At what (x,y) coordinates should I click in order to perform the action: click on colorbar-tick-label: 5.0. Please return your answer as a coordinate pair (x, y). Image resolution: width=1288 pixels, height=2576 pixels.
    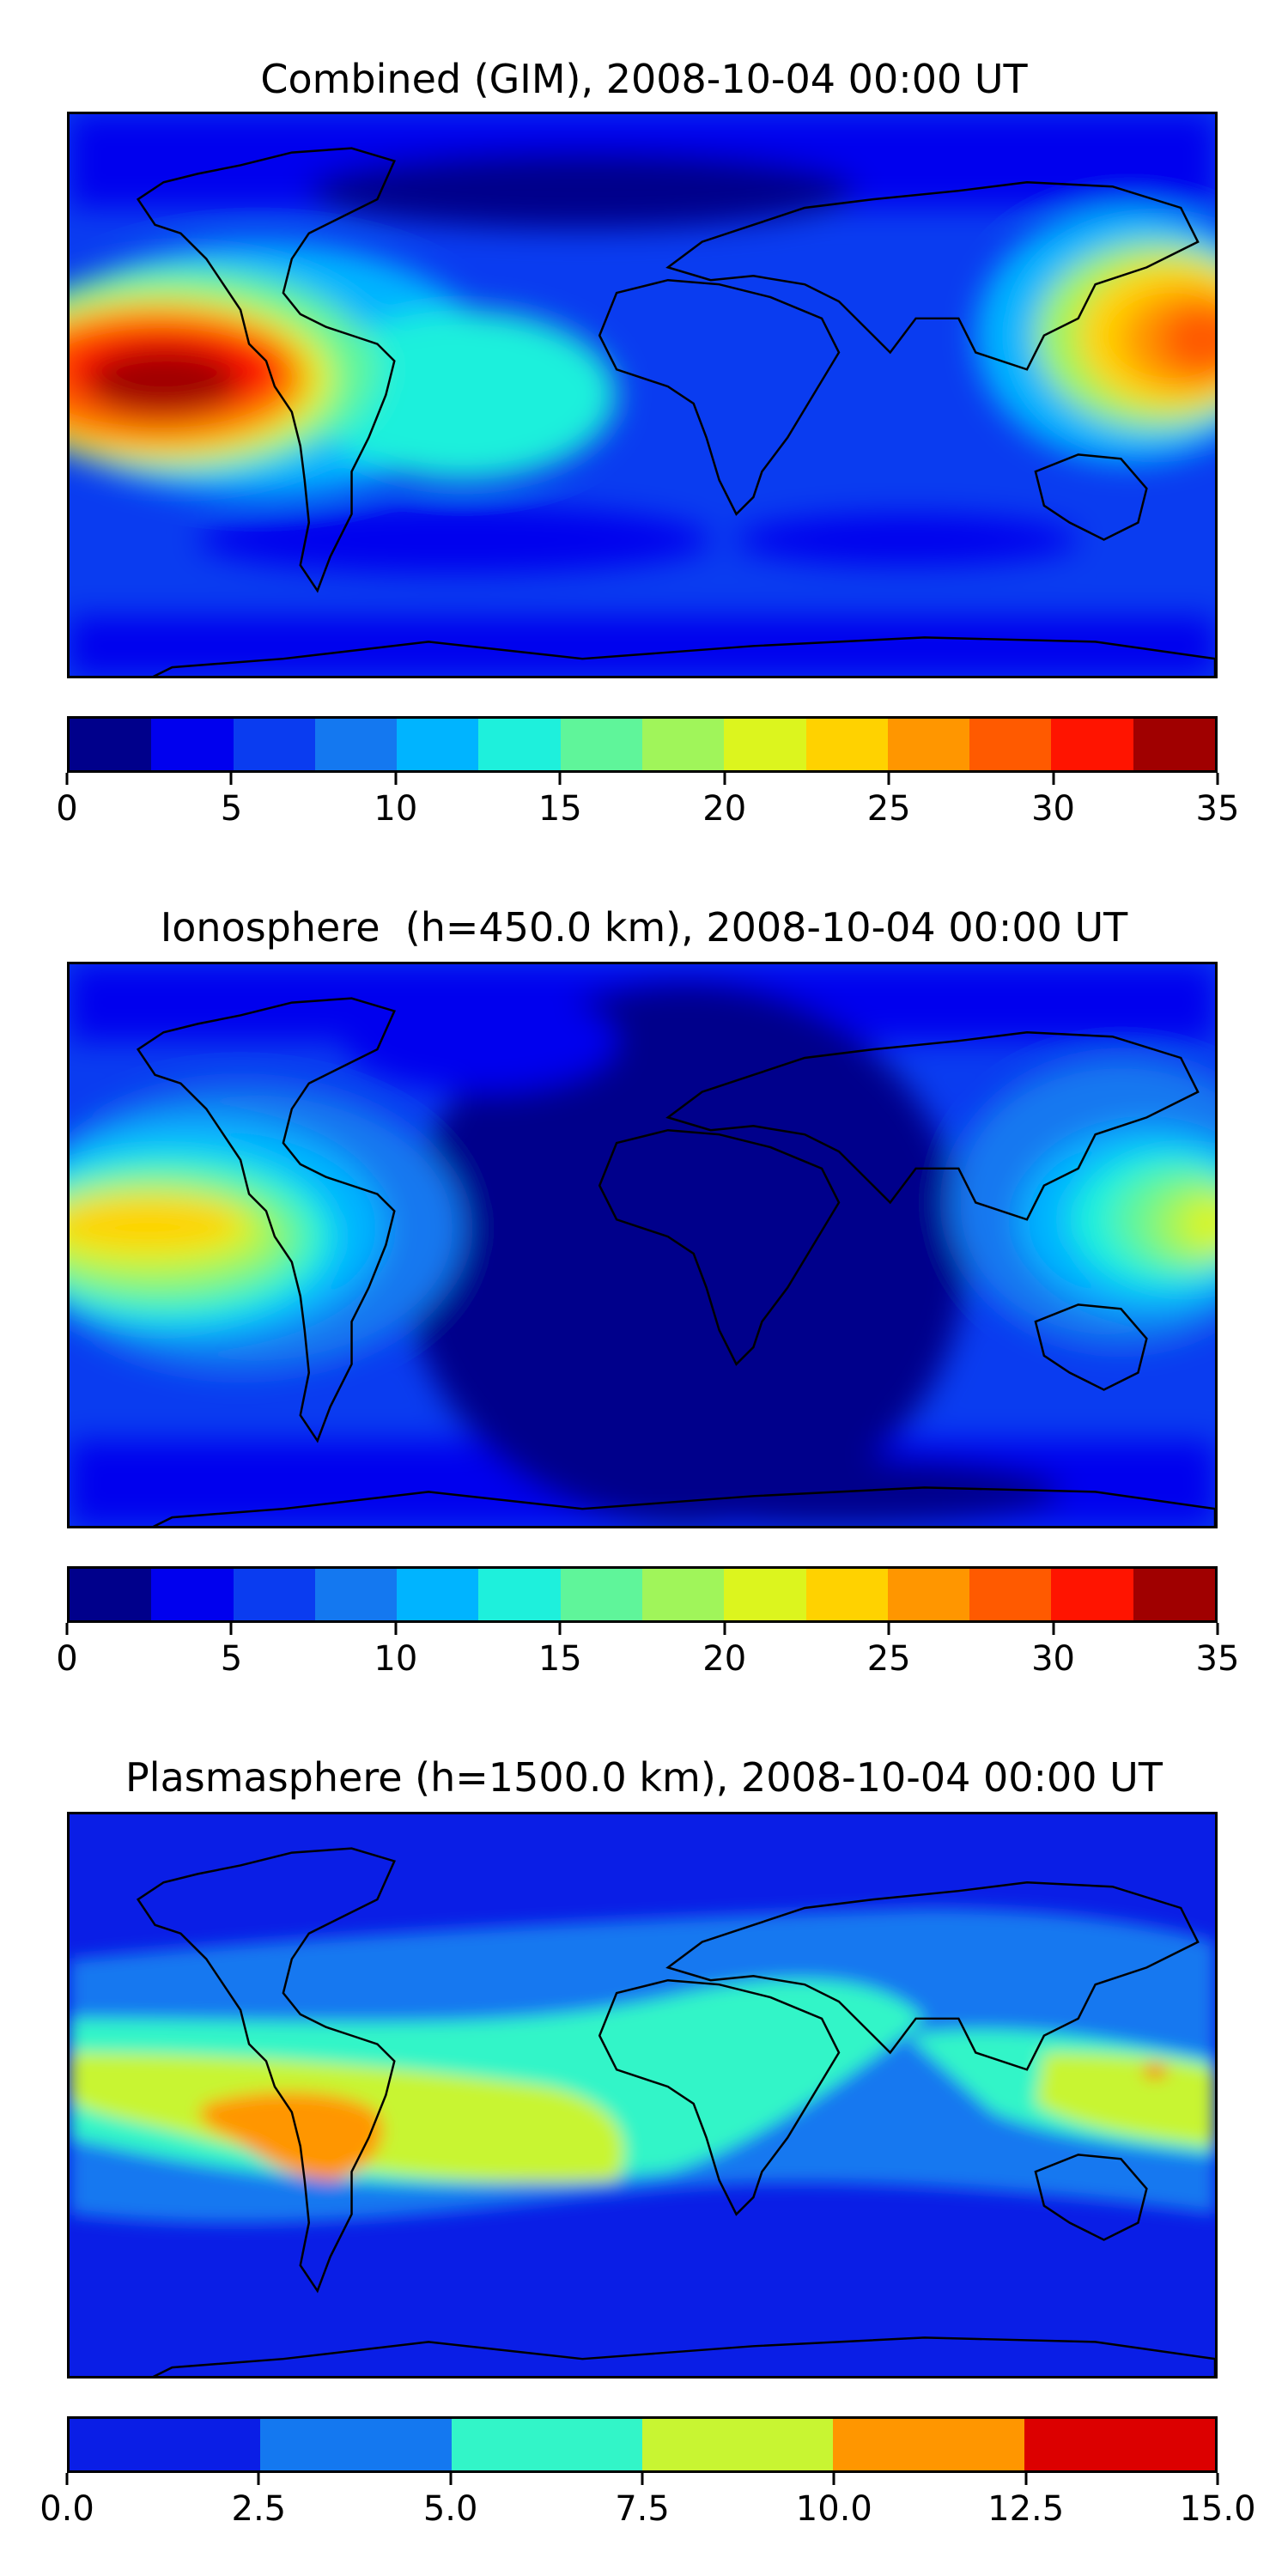
    Looking at the image, I should click on (450, 2509).